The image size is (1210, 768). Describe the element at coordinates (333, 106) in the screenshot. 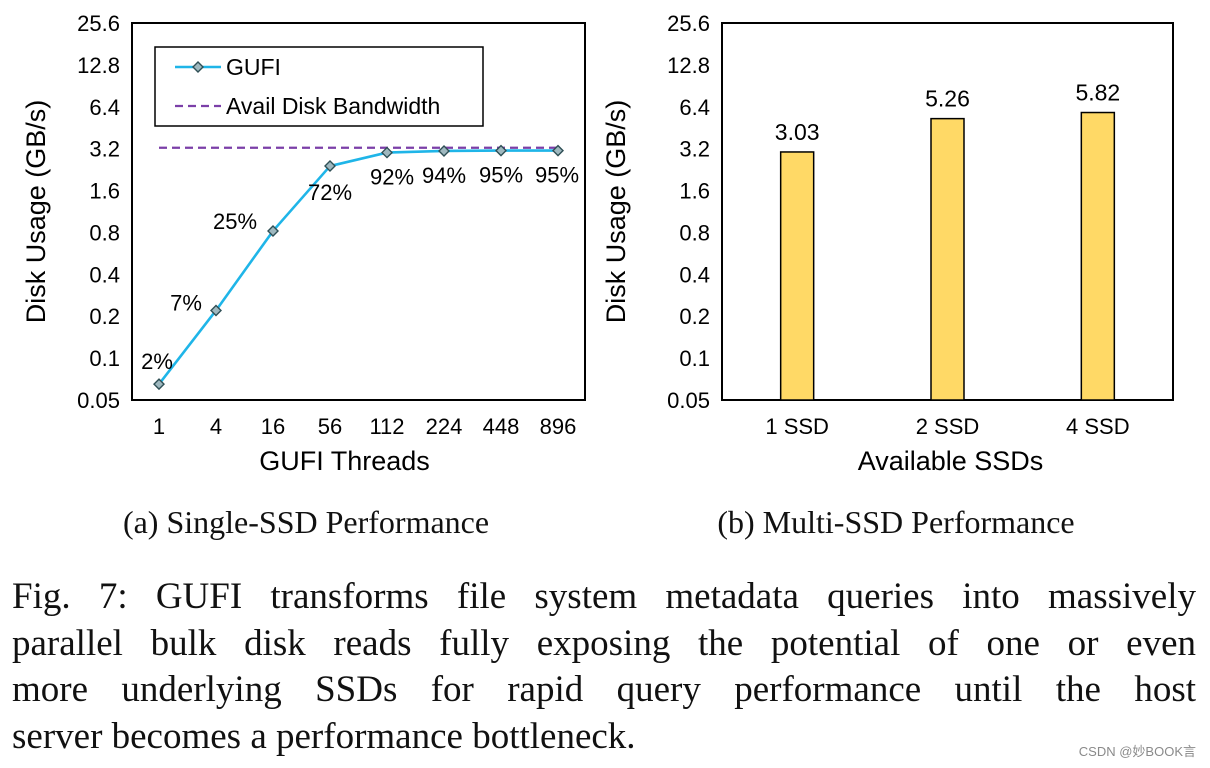

I see `legend-label-avail-disk-bandwidth: Avail Disk Bandwidth` at that location.